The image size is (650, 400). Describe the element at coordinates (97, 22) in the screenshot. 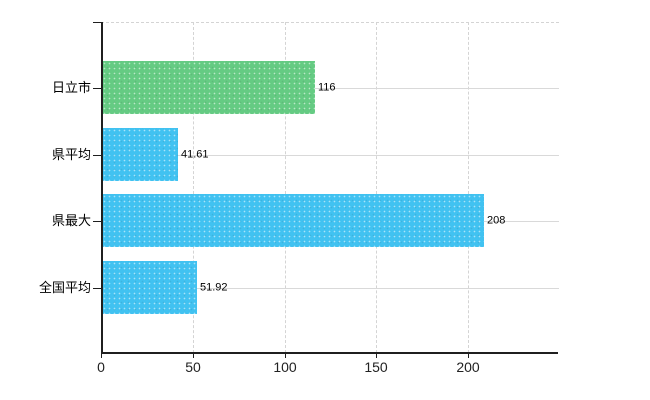

I see `y-axis-top-tick` at that location.